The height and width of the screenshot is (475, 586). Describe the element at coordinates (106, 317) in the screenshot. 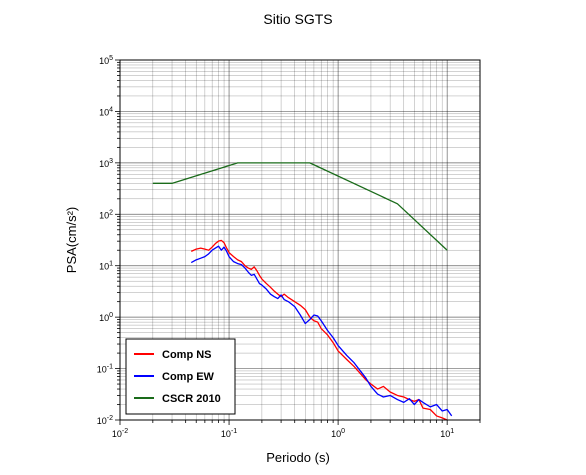

I see `y-tick-label: 10⁰` at that location.